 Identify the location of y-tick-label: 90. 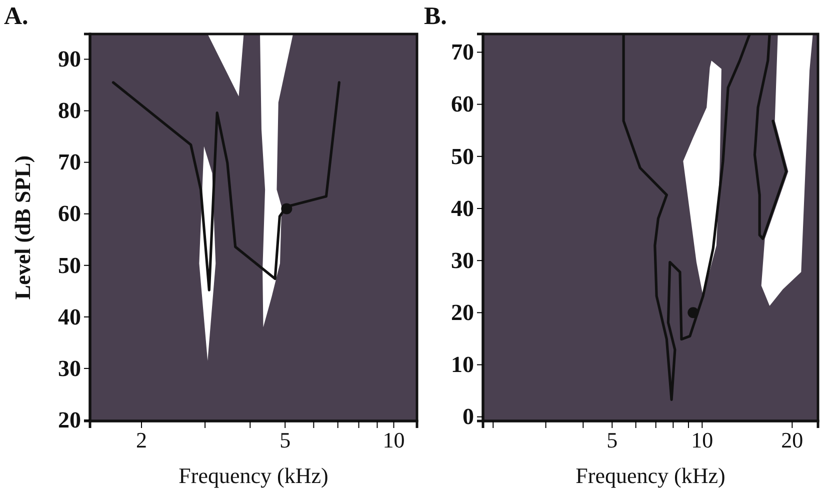
(69, 59).